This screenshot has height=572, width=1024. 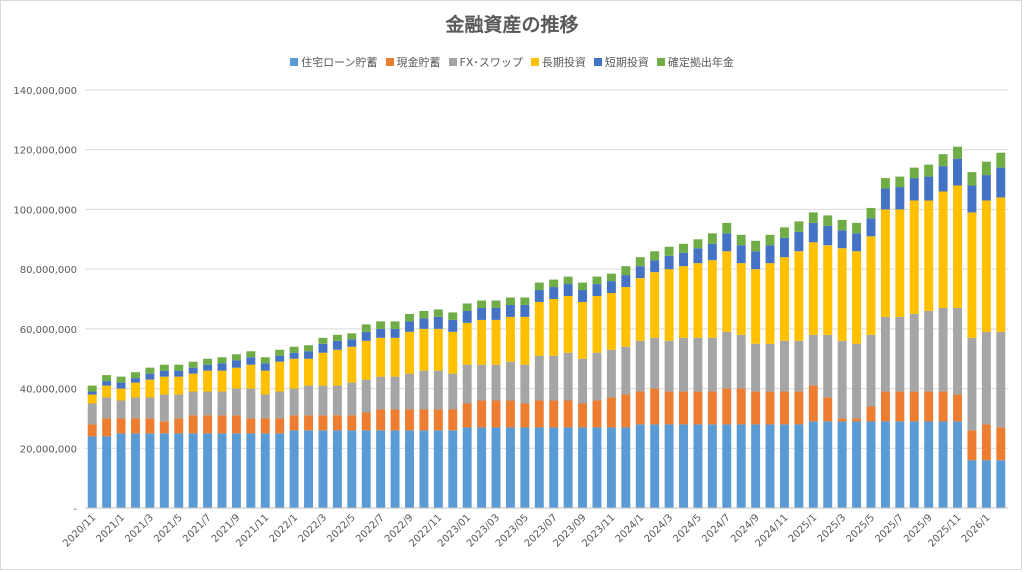 What do you see at coordinates (139, 528) in the screenshot?
I see `x-tick-label: 2021/3` at bounding box center [139, 528].